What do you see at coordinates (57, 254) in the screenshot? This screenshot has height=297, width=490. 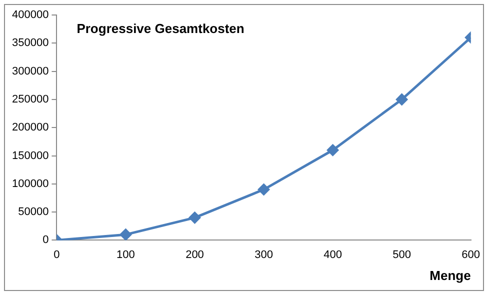 I see `x-tick-label: 0` at bounding box center [57, 254].